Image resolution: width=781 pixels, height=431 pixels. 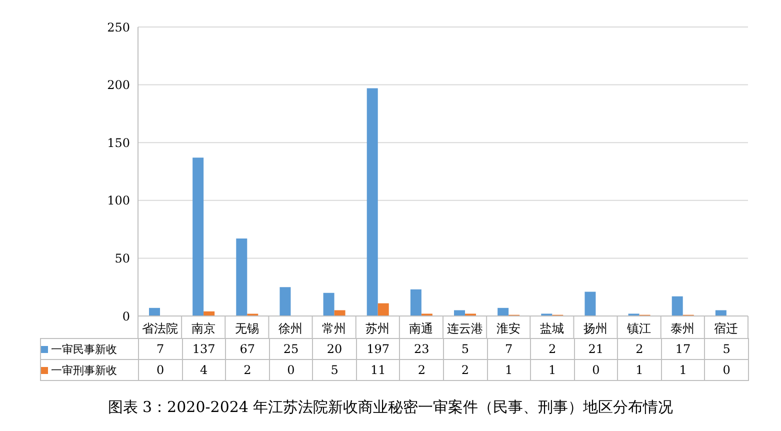 I want to click on x-tick-label: 泰州, so click(x=682, y=329).